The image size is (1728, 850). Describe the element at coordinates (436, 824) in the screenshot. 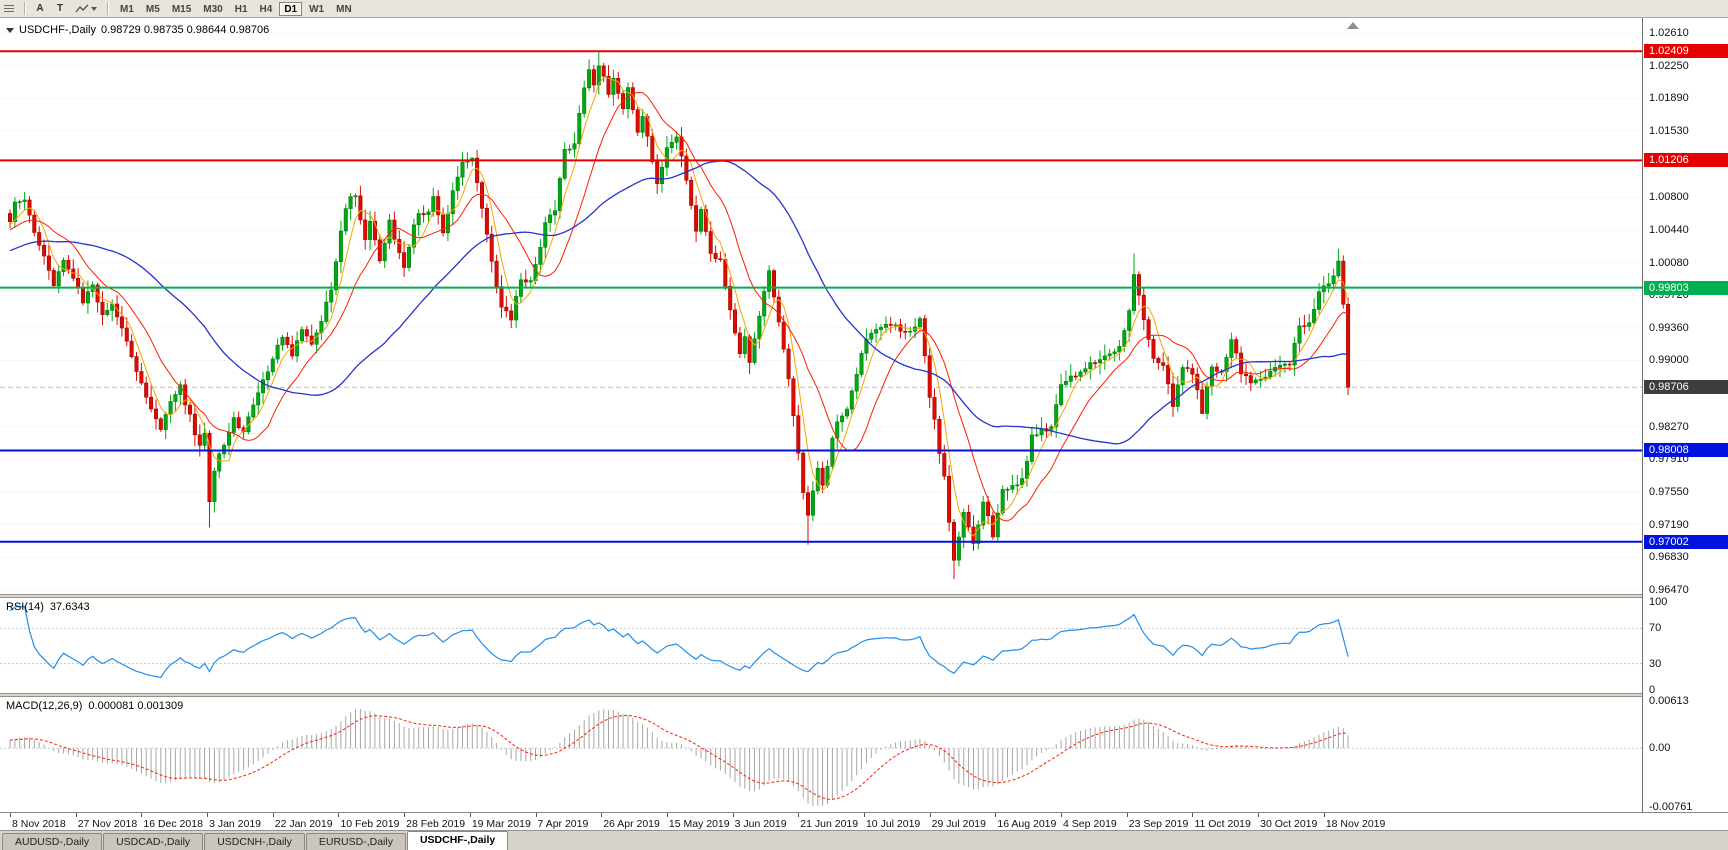

I see `date-label: 28 Feb 2019` at that location.